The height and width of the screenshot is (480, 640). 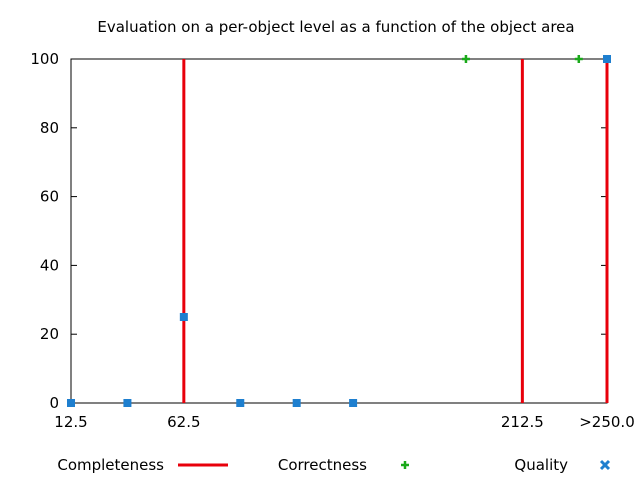 I want to click on x-tick-label-3: >250.0, so click(x=607, y=422).